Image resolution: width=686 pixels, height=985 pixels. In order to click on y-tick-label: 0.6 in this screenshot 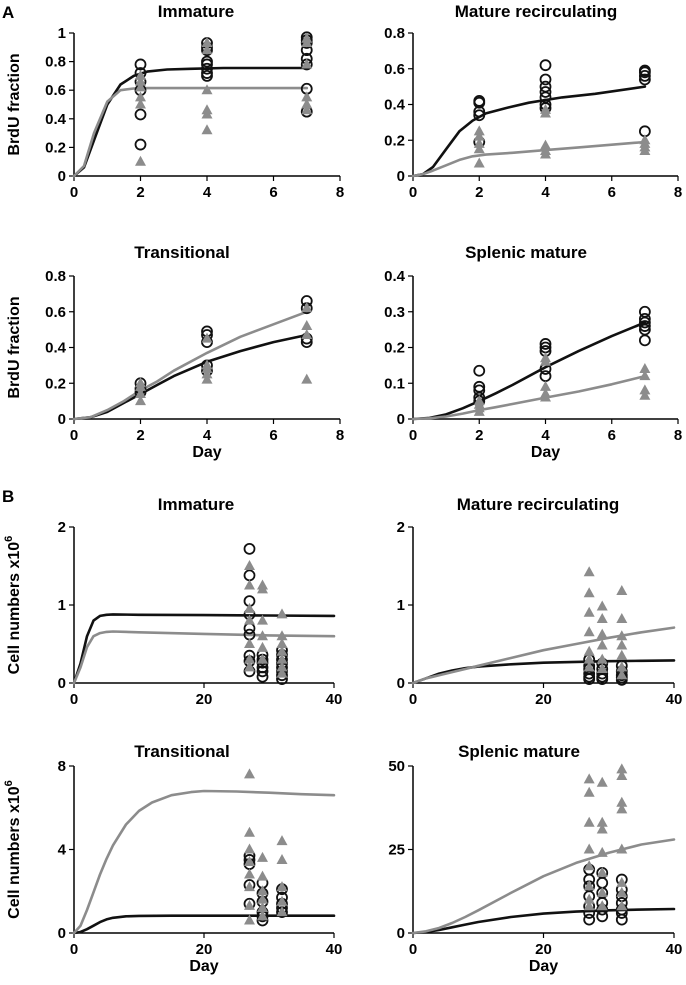, I will do `click(394, 69)`.